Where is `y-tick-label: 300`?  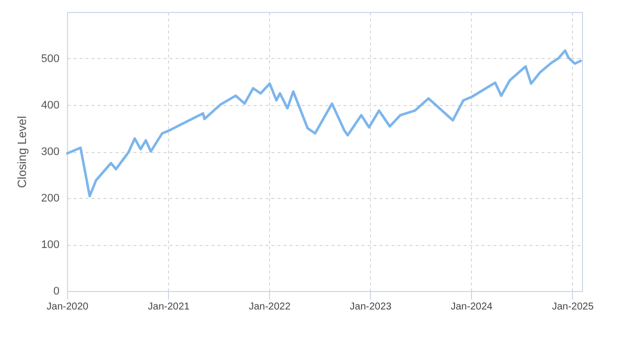 y-tick-label: 300 is located at coordinates (50, 152).